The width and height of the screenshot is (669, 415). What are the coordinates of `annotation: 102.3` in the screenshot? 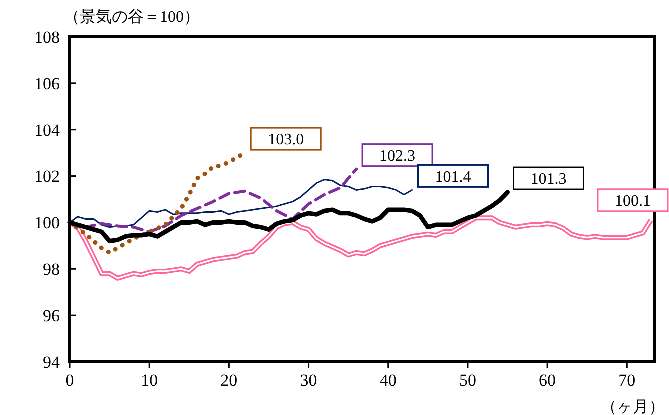 It's located at (398, 156).